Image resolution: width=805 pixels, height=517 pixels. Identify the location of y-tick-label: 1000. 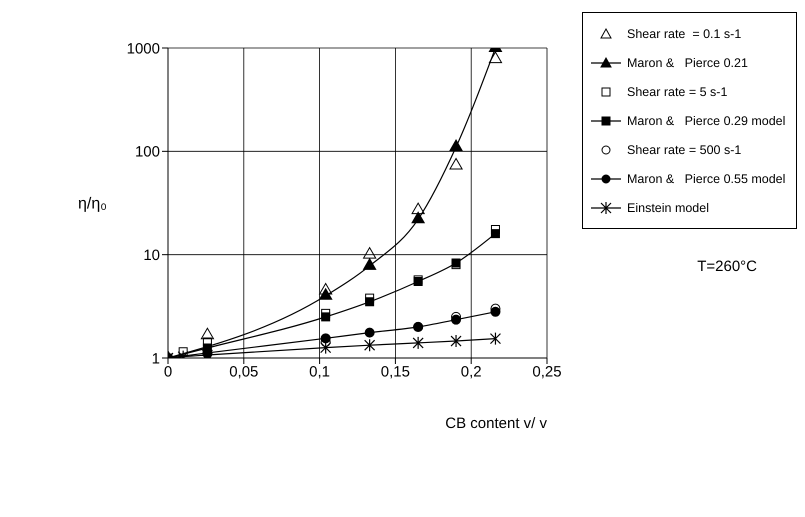
(143, 49).